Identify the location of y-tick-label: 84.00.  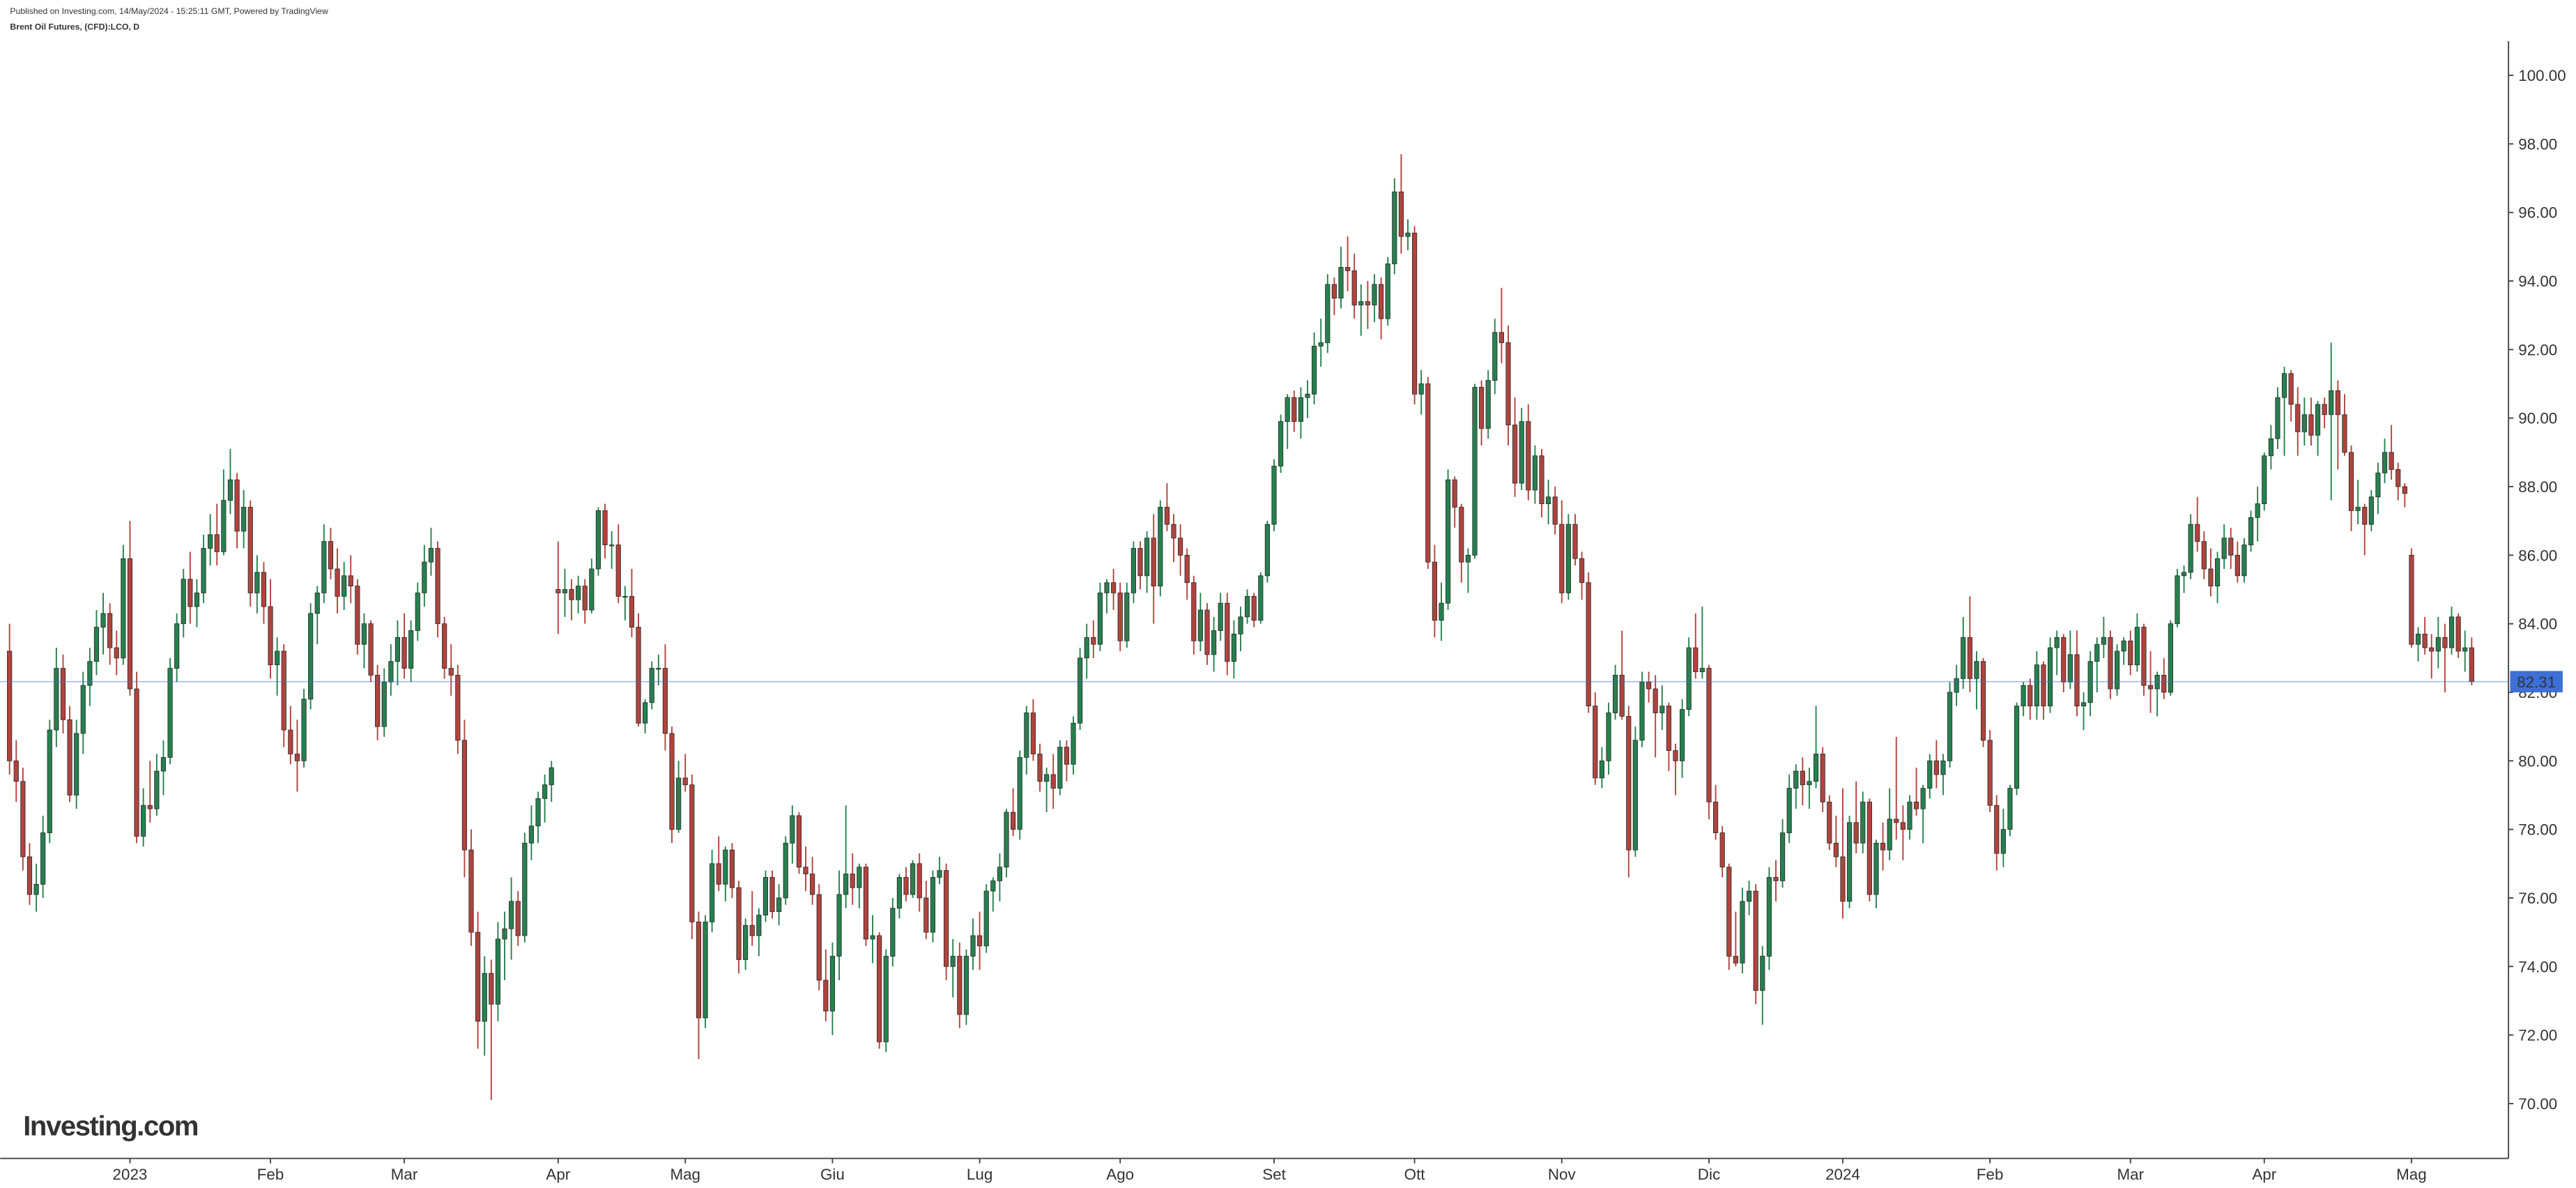
(2537, 624).